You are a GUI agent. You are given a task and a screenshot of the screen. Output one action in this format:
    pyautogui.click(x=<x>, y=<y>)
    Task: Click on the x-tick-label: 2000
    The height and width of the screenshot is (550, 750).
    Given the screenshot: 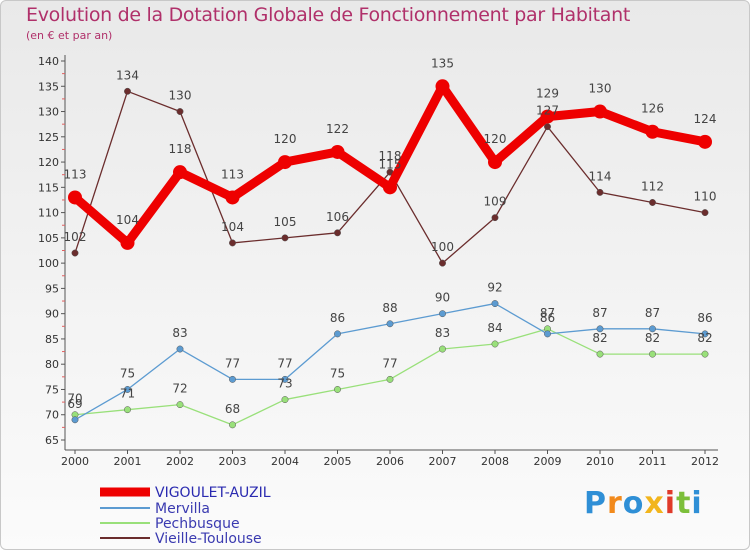 What is the action you would take?
    pyautogui.click(x=75, y=461)
    